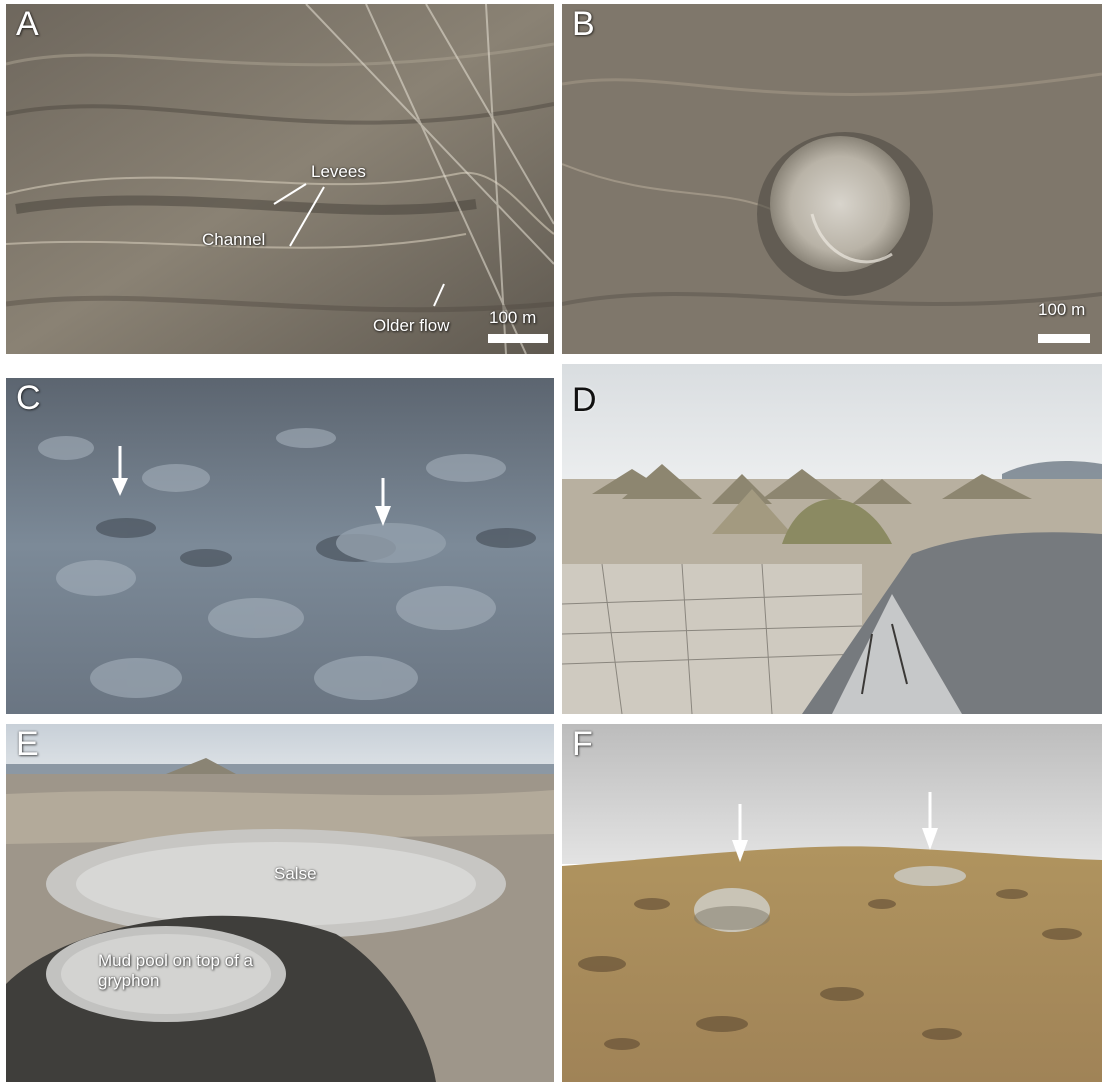 The width and height of the screenshot is (1104, 1086). I want to click on channel-annotation: Channel, so click(234, 239).